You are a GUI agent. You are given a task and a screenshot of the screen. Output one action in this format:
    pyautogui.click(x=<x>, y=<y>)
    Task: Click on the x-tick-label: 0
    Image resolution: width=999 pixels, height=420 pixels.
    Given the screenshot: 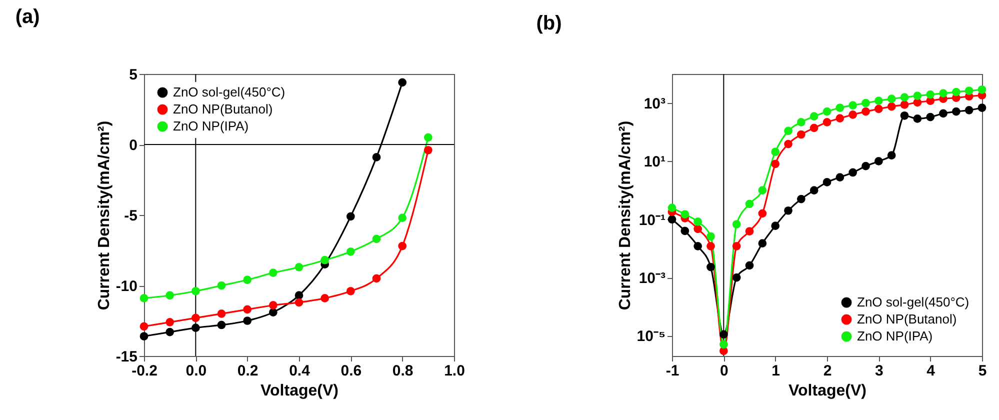 What is the action you would take?
    pyautogui.click(x=724, y=371)
    